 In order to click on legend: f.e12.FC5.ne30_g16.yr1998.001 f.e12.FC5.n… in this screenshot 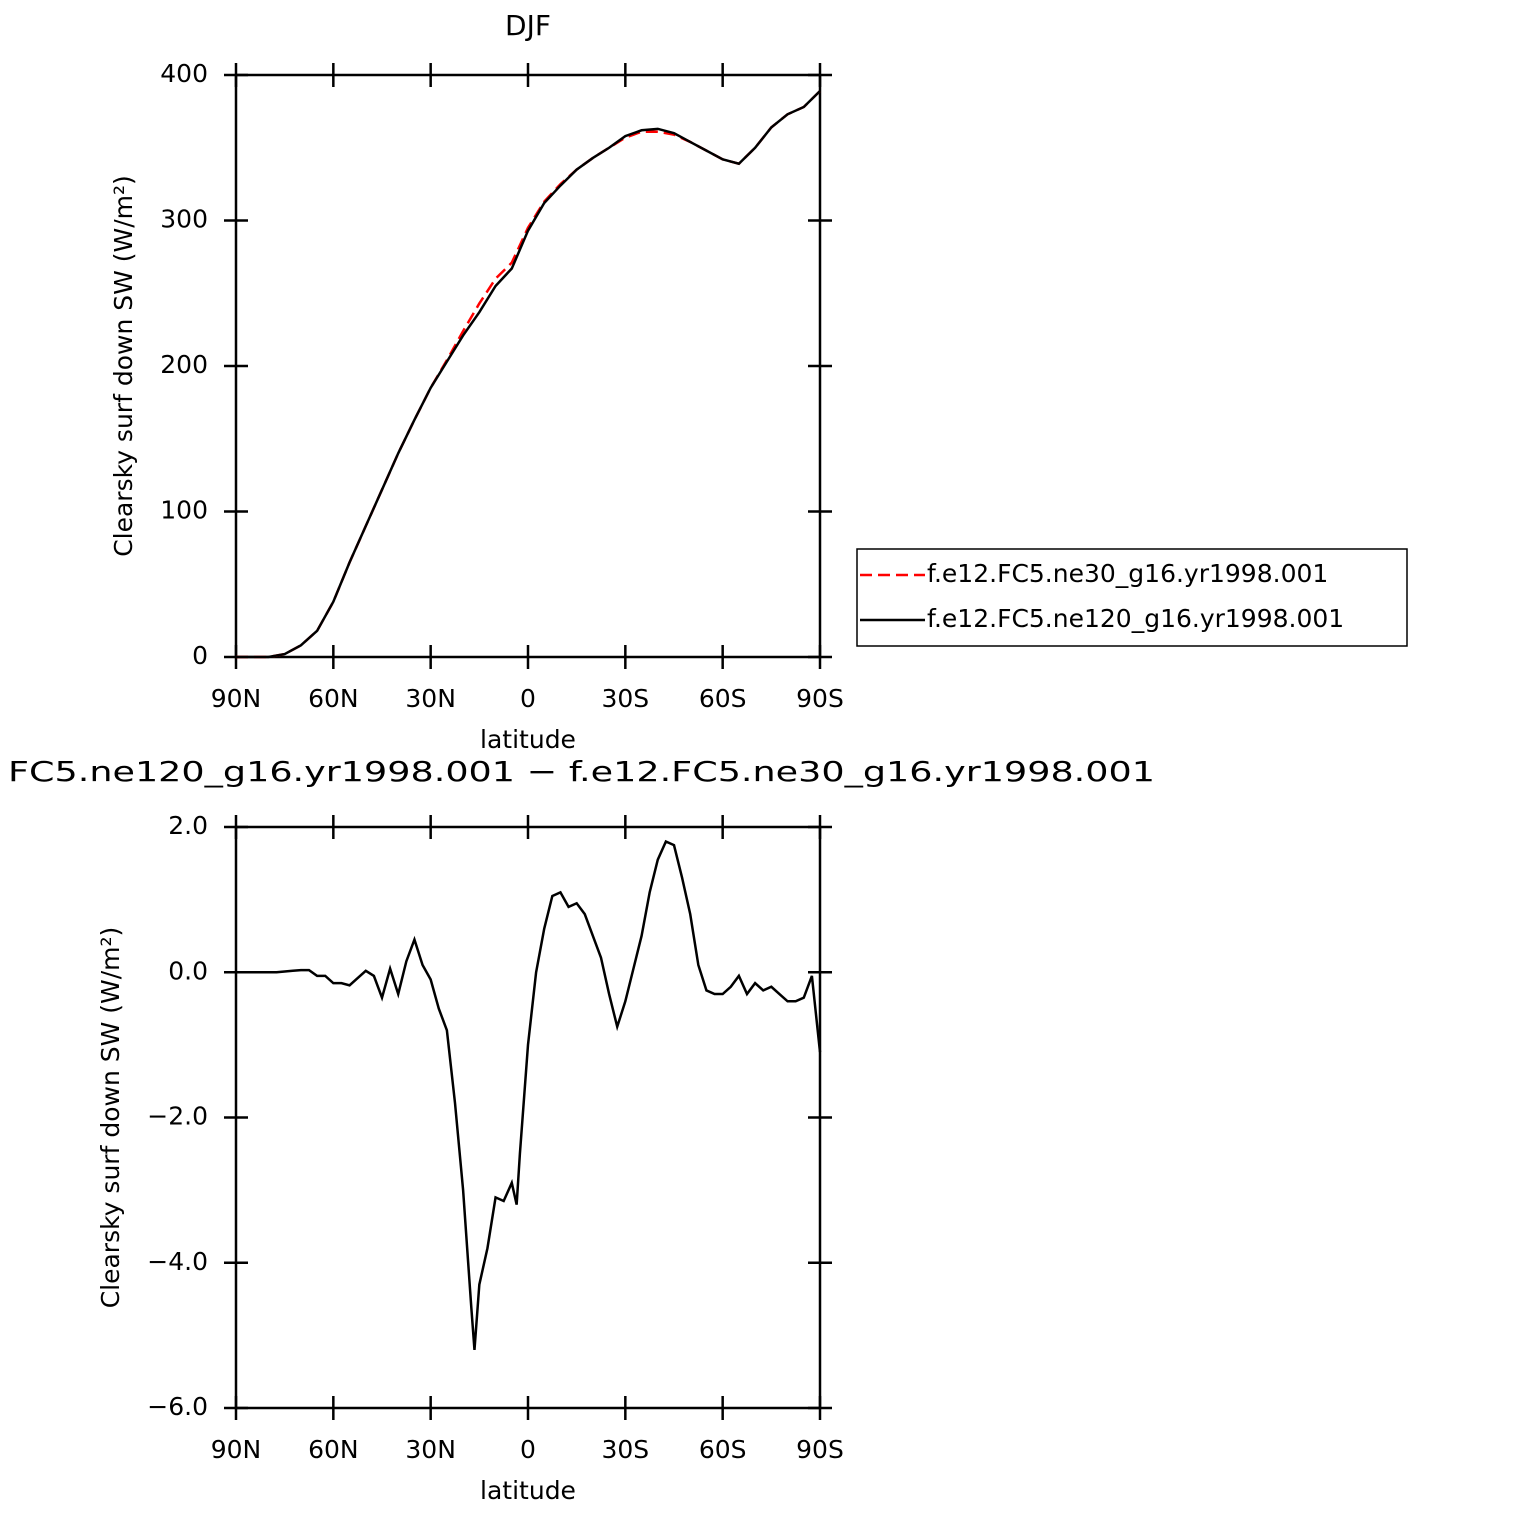, I will do `click(1132, 597)`.